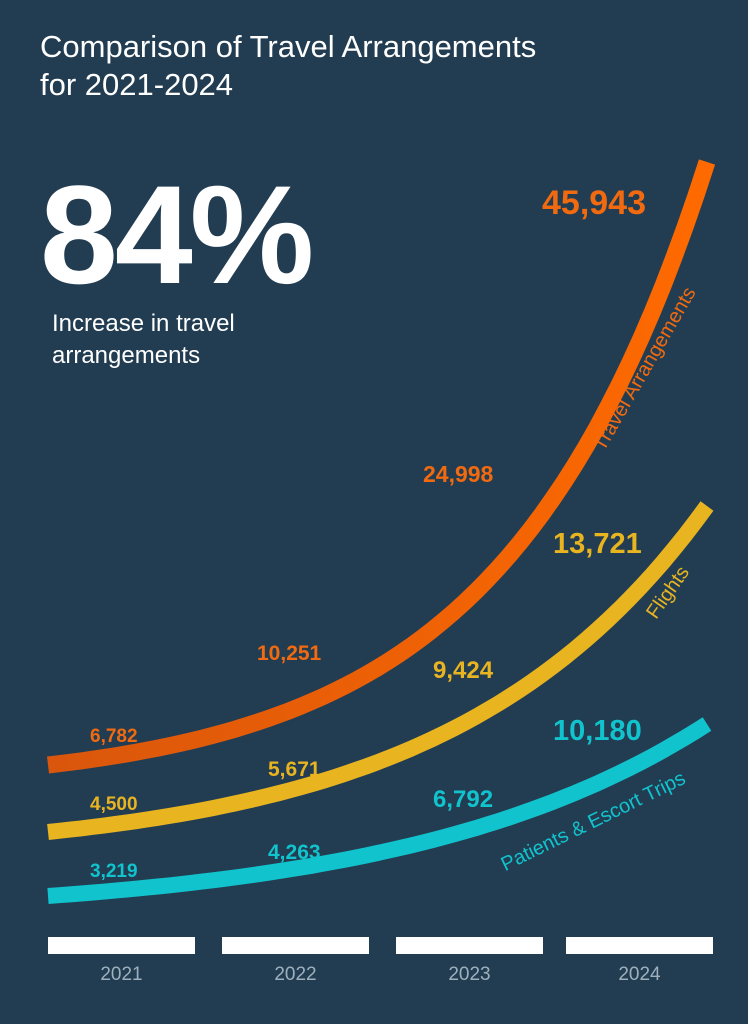  What do you see at coordinates (463, 670) in the screenshot?
I see `data-label-flights-2023: 9,424` at bounding box center [463, 670].